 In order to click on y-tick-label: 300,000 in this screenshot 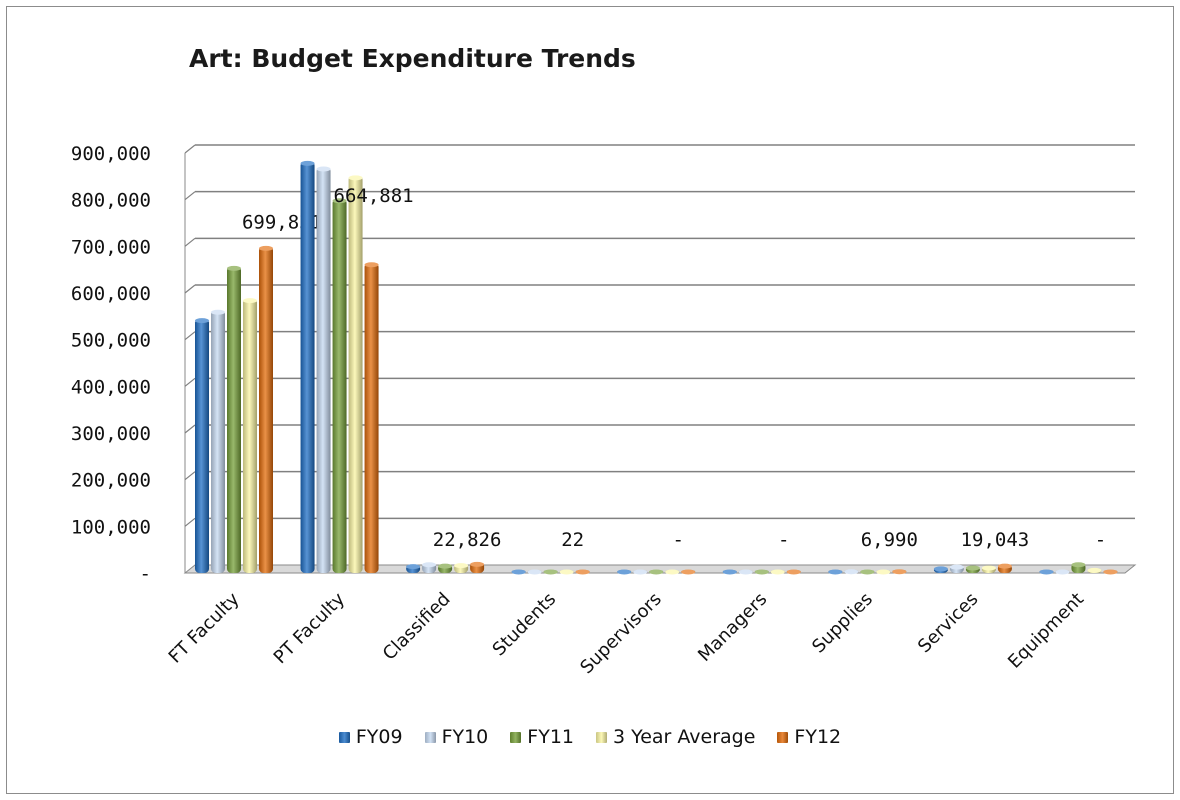, I will do `click(111, 434)`.